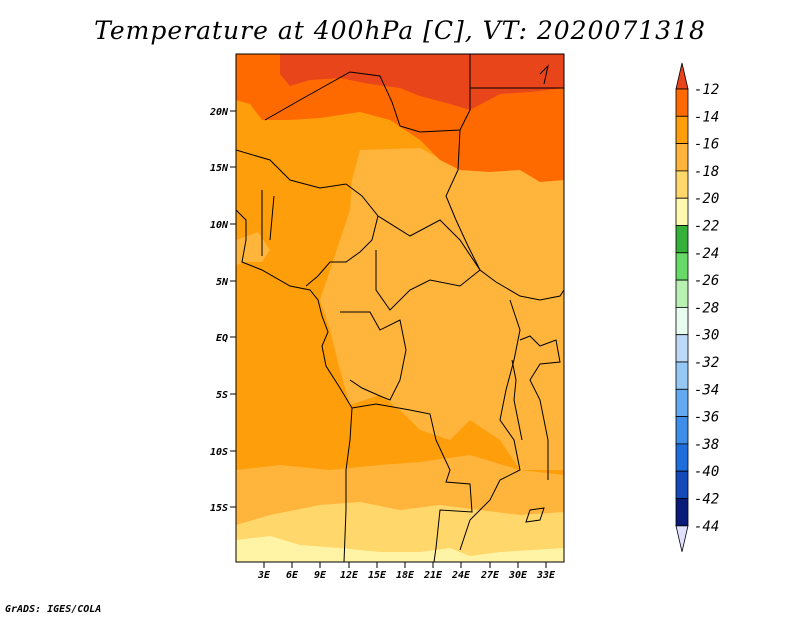 The width and height of the screenshot is (800, 618). Describe the element at coordinates (706, 199) in the screenshot. I see `colorbar-label: -20` at that location.